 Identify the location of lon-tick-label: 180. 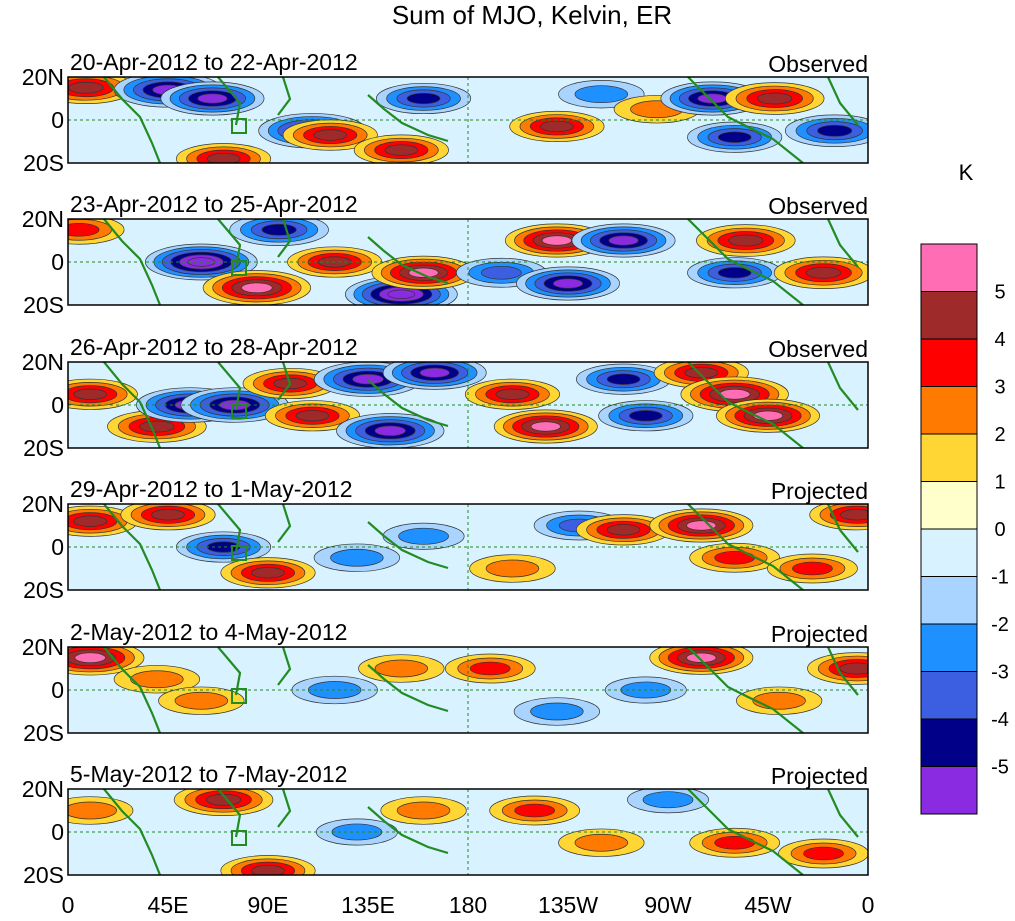
(468, 905).